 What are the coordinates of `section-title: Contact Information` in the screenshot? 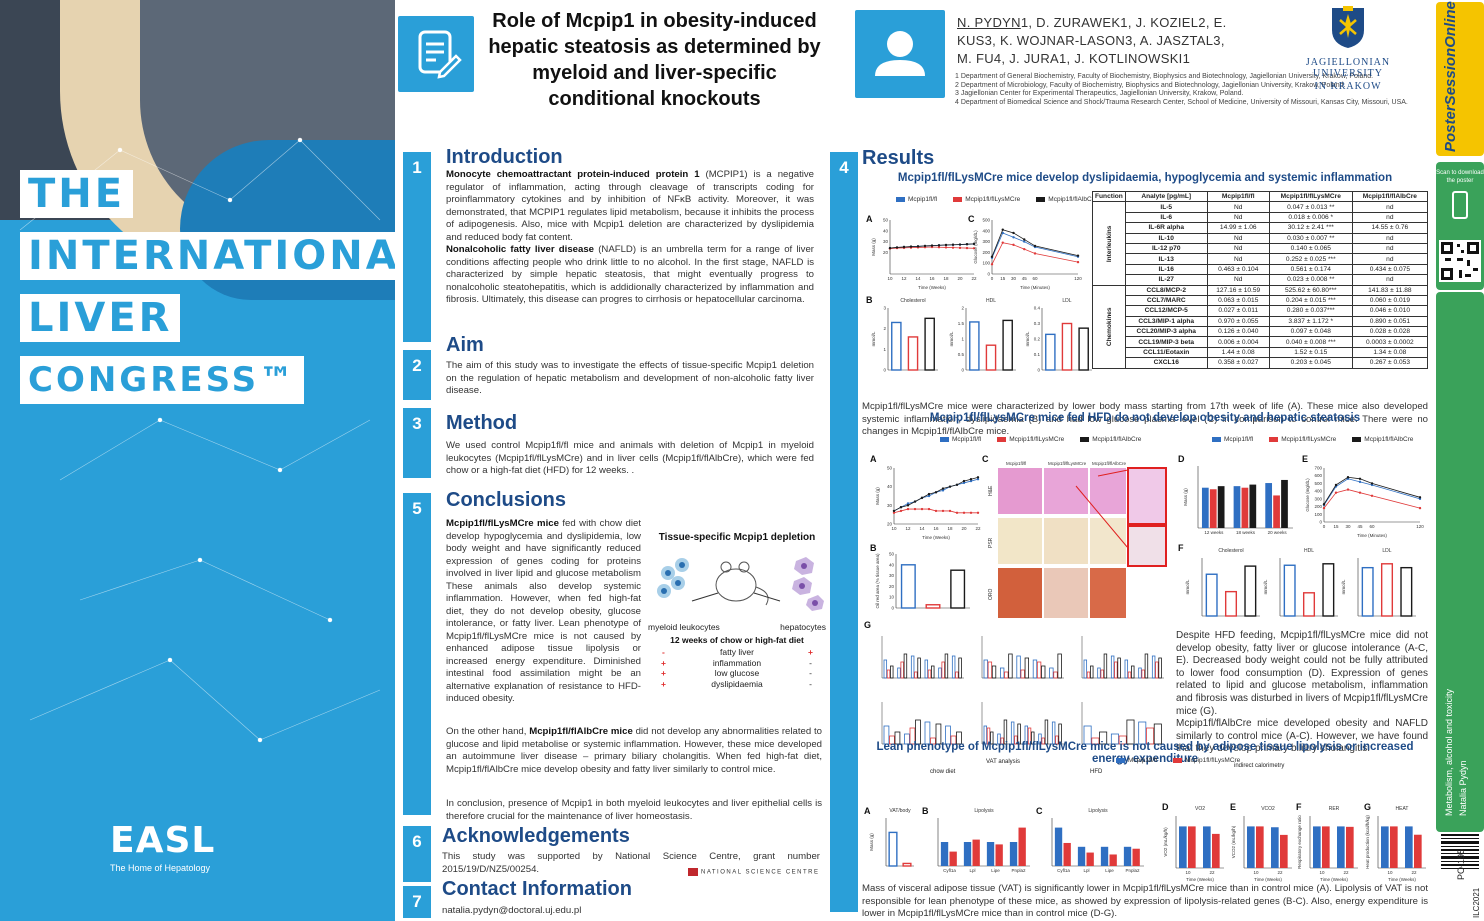 It's located at (537, 889).